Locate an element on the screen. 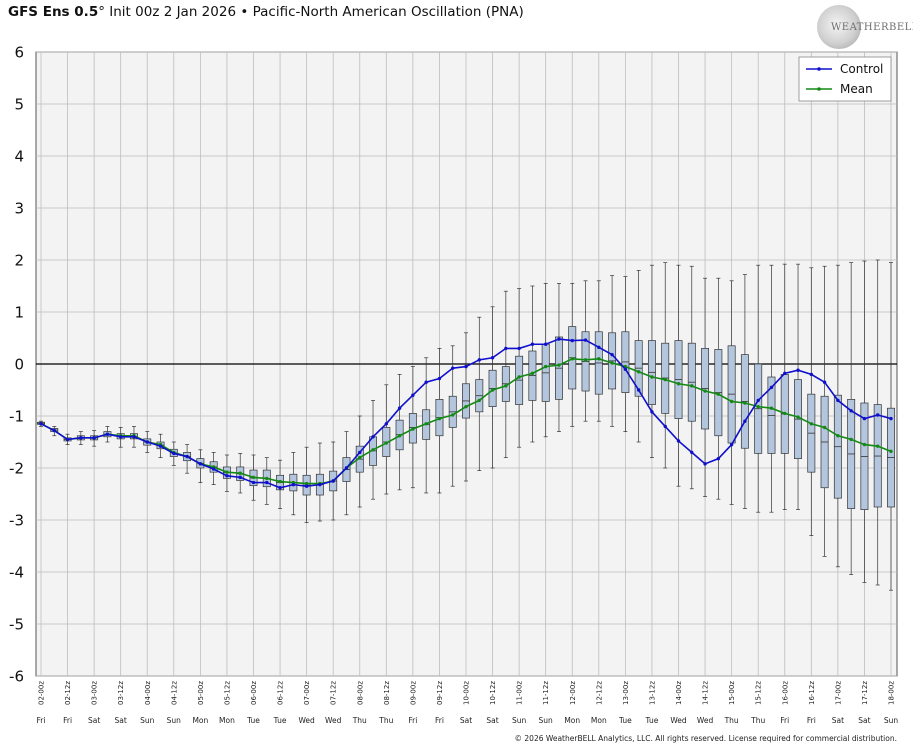 The height and width of the screenshot is (750, 913). model-name: GFS Ens 0.5 is located at coordinates (53, 12).